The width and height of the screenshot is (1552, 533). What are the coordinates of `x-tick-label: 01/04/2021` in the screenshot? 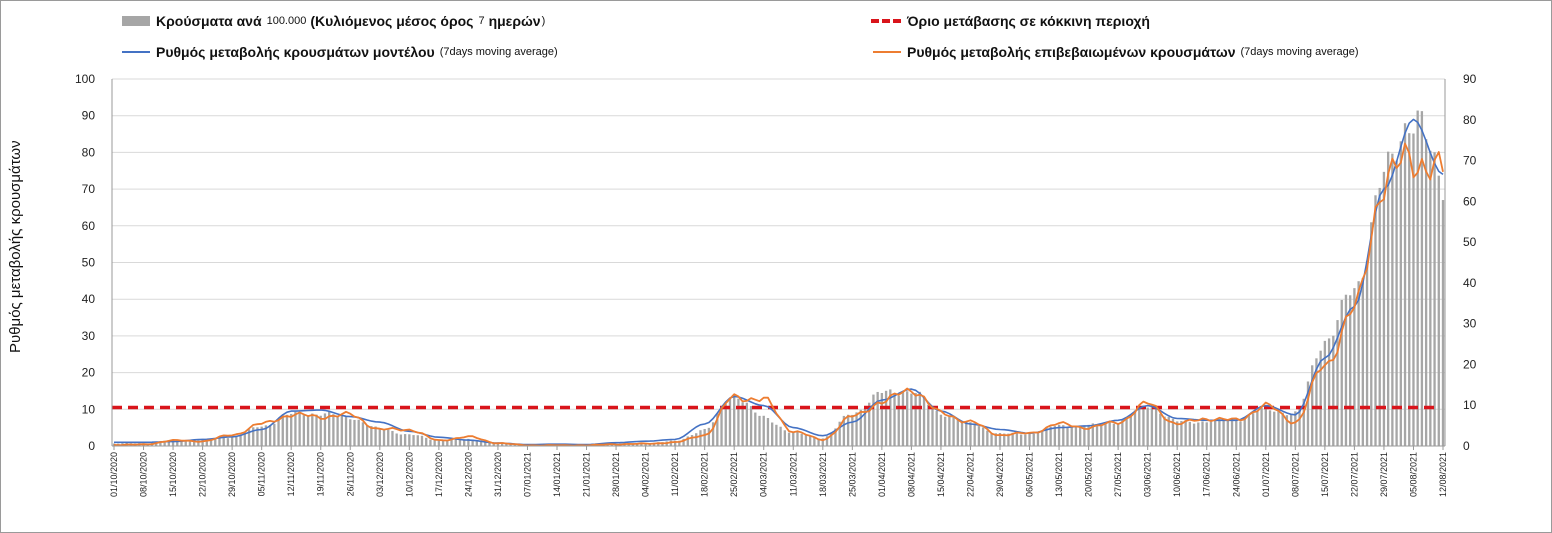 It's located at (882, 474).